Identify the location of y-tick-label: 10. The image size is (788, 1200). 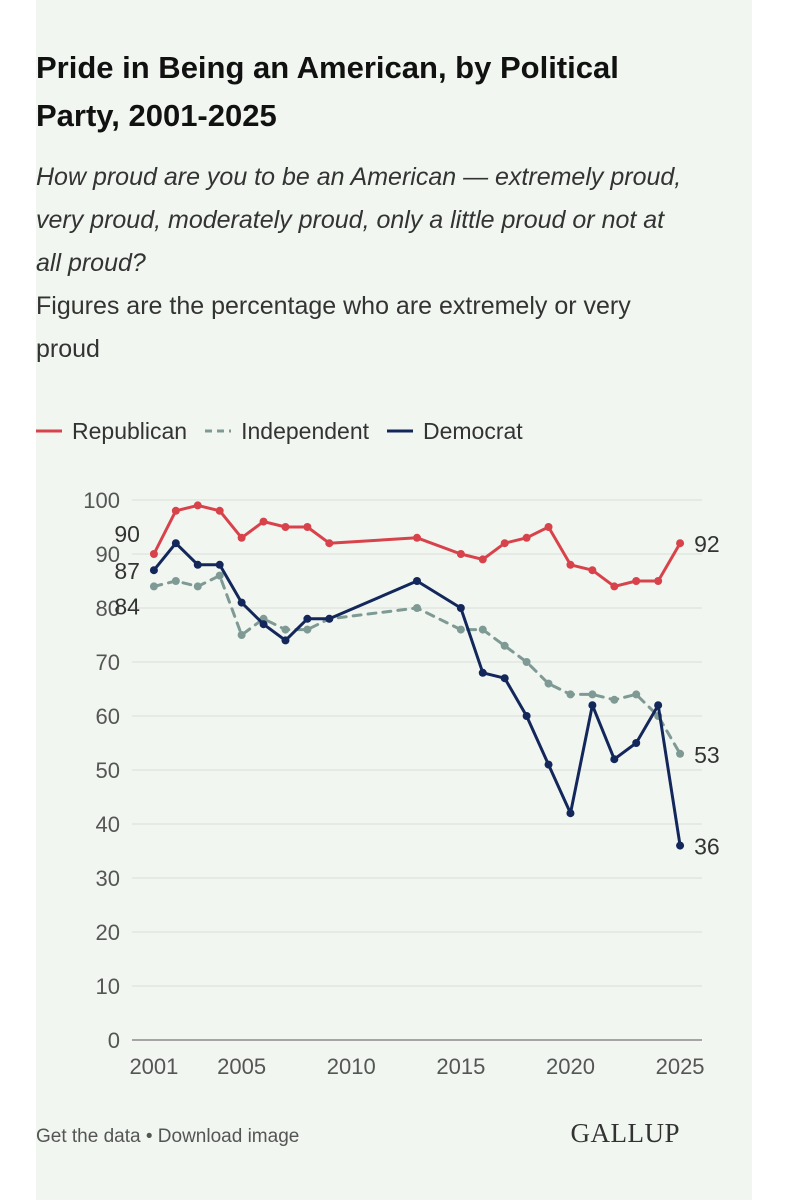
(108, 986).